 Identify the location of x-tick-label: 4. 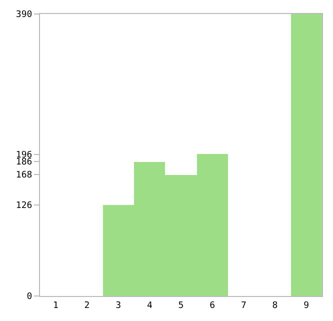
(149, 305).